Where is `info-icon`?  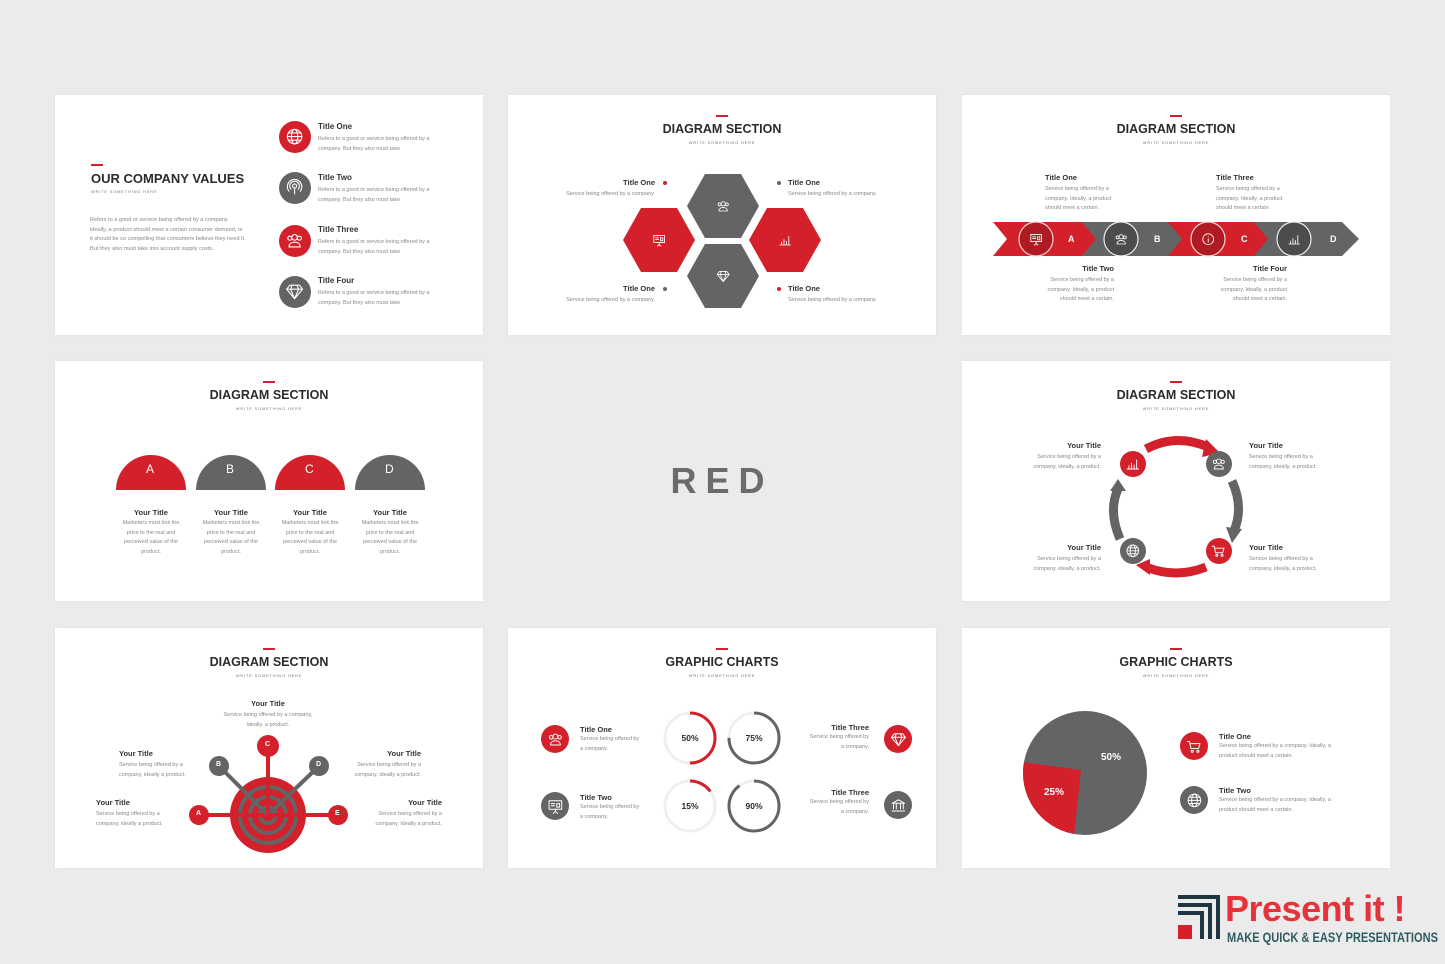 info-icon is located at coordinates (1208, 239).